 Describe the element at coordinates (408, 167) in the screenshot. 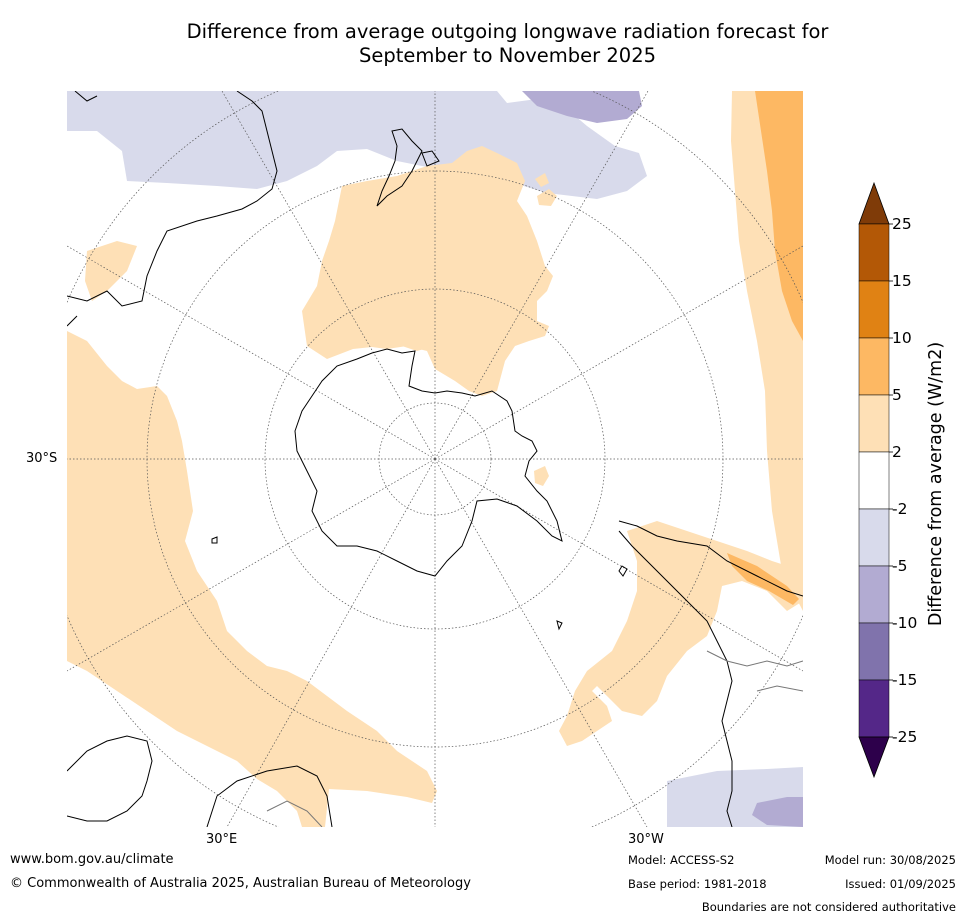

I see `coastline-nz` at that location.